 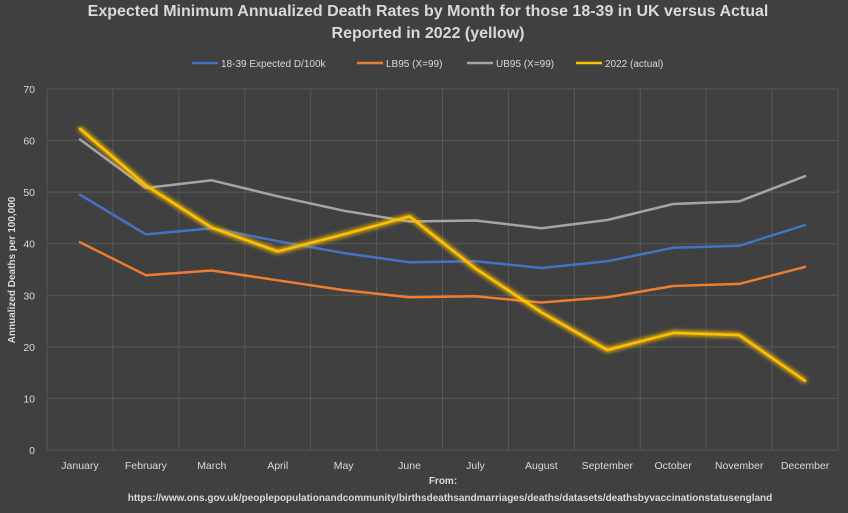 I want to click on legend-label: 2022 (actual), so click(x=634, y=64).